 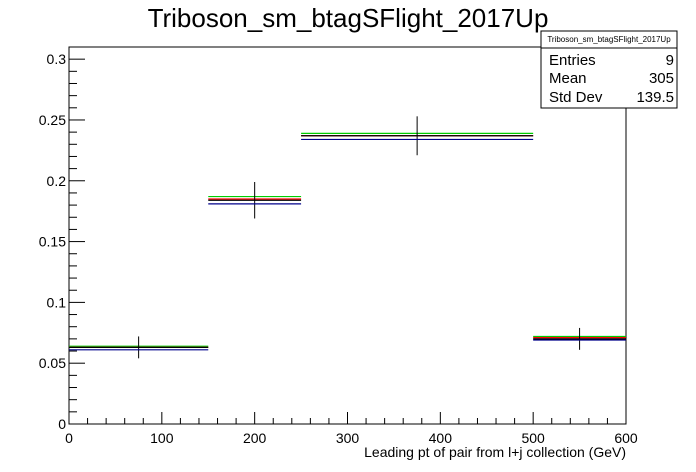 I want to click on stats-box-title: Triboson_sm_btagSFlight_2017Up, so click(x=609, y=39).